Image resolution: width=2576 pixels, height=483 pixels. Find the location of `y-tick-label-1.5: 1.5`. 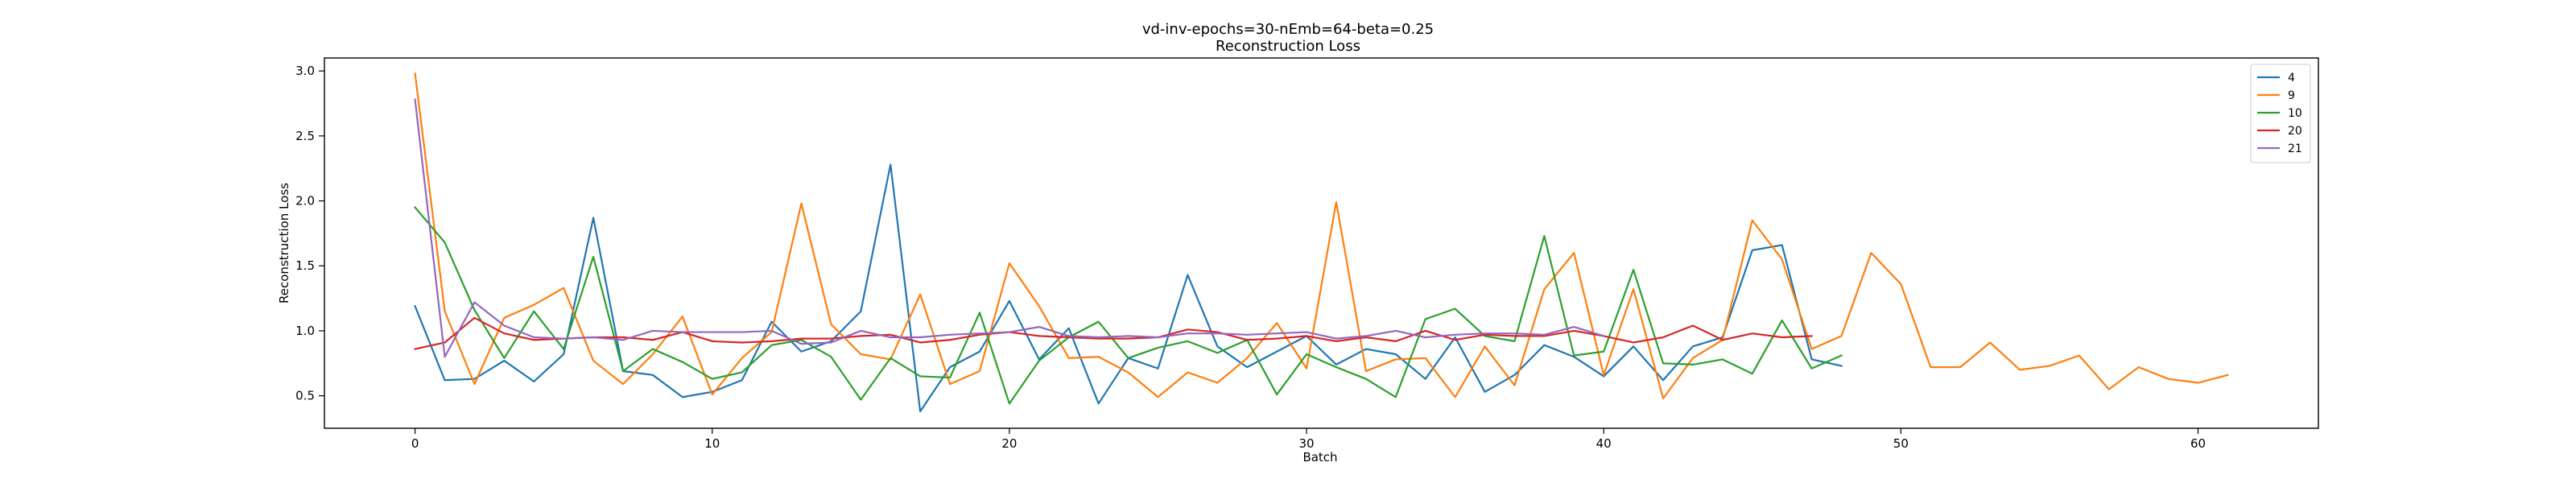

y-tick-label-1.5: 1.5 is located at coordinates (305, 265).